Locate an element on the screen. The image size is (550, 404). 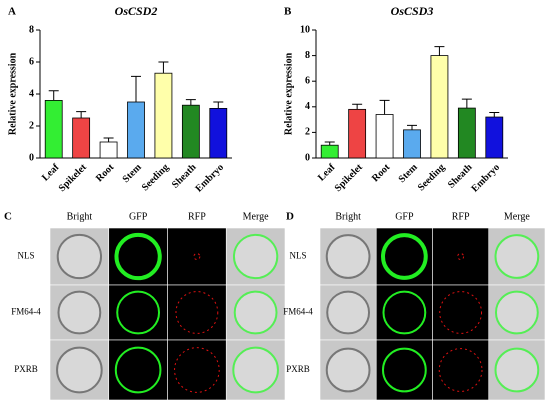
chart-title: OsCSD2 is located at coordinates (136, 11).